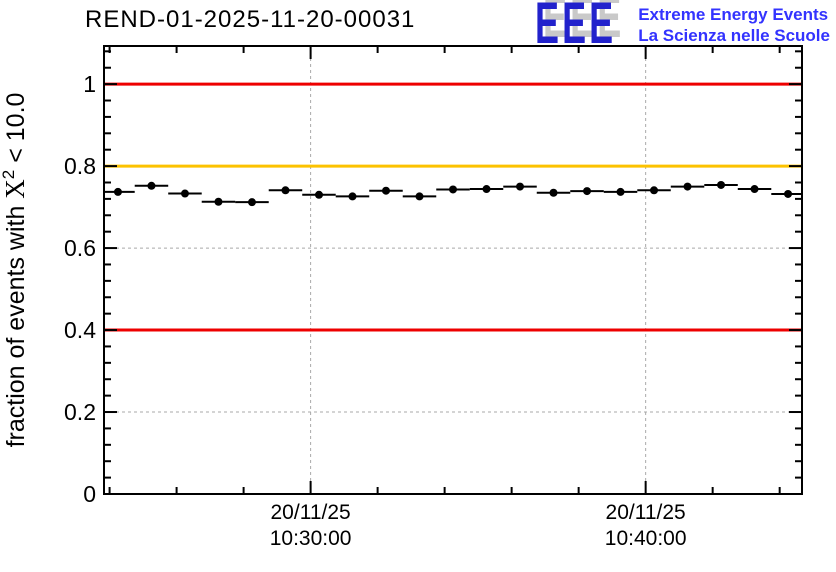 Image resolution: width=836 pixels, height=572 pixels. I want to click on y-tick-label: 1, so click(89, 84).